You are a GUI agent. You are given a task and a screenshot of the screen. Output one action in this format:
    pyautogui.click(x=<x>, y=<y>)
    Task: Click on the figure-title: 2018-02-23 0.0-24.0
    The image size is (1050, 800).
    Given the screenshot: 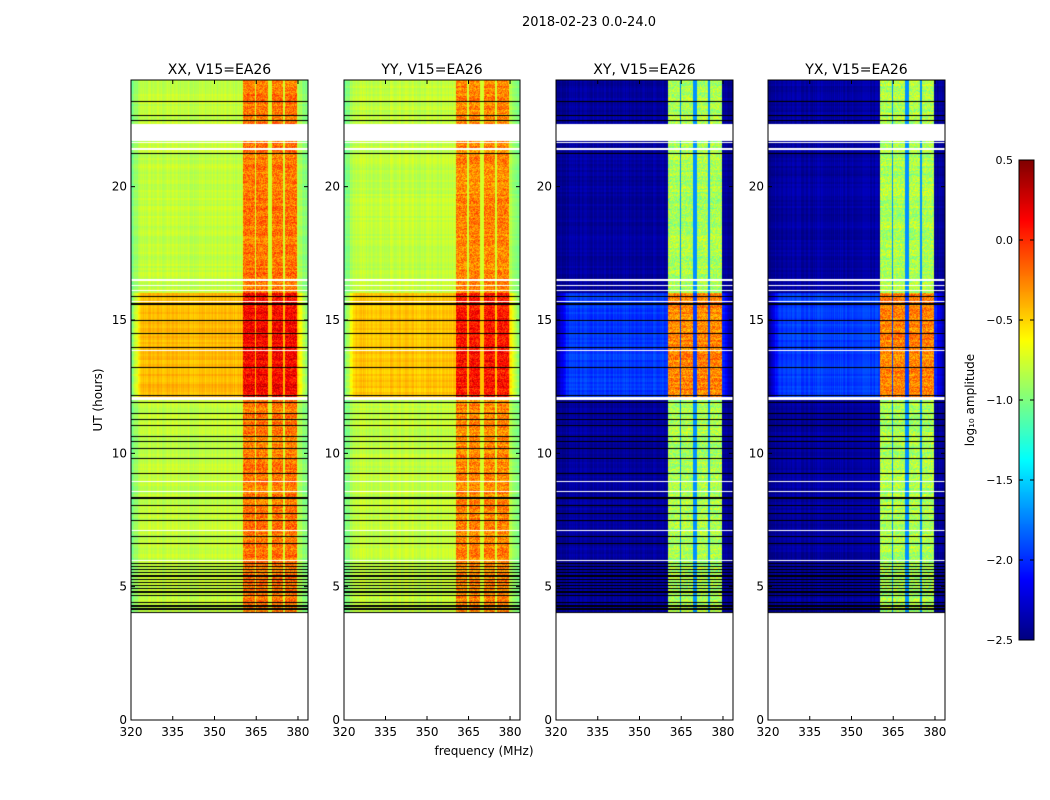 What is the action you would take?
    pyautogui.click(x=589, y=22)
    